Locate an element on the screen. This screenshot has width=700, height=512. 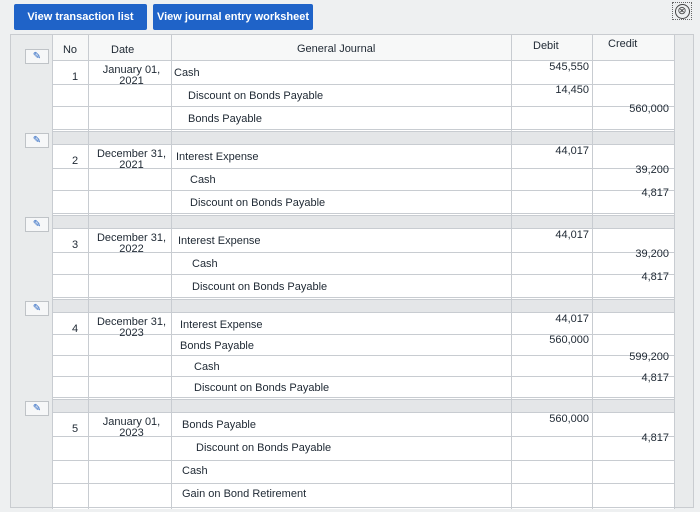
entry-date: January 01, 2023 is located at coordinates (131, 428).